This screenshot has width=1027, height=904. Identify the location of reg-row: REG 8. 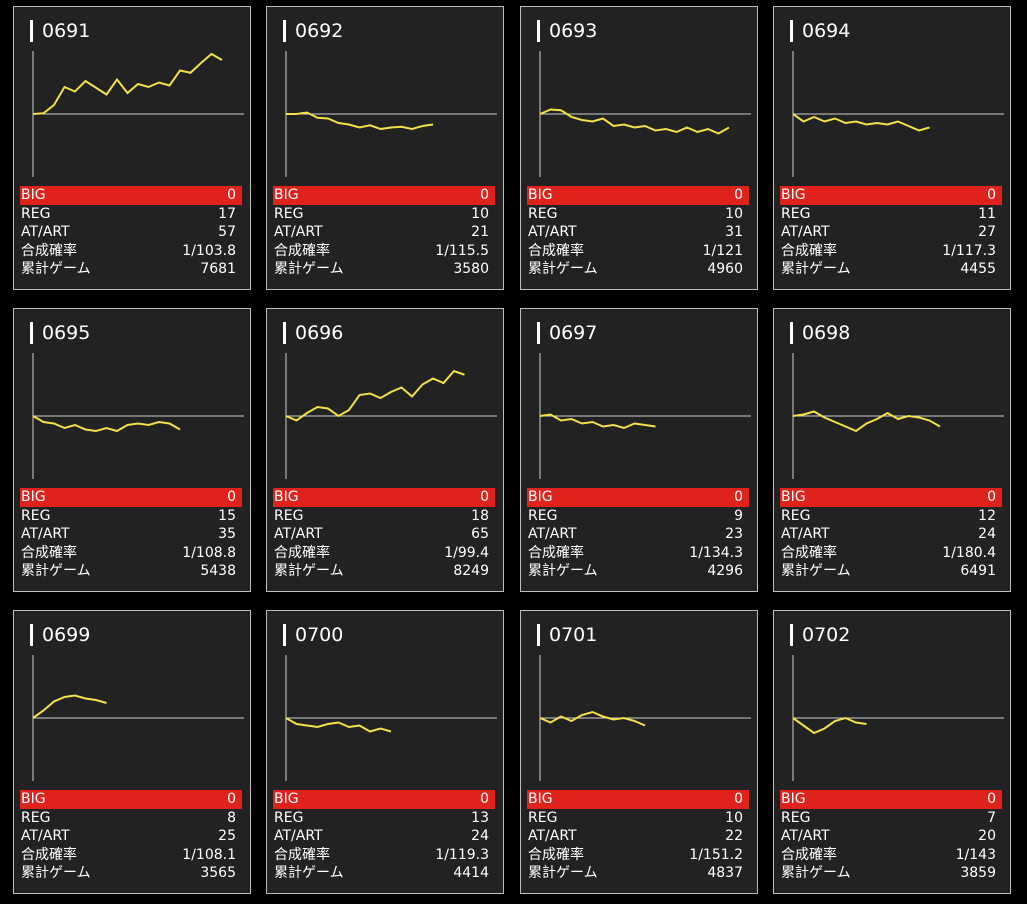
(131, 818).